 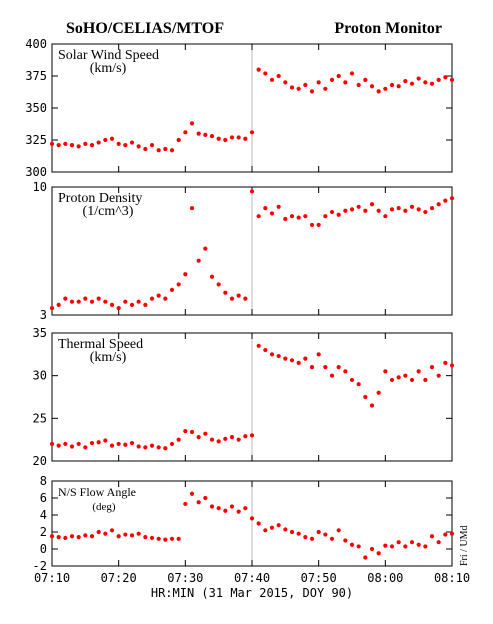 I want to click on panel-unit: (km/s), so click(x=108, y=357).